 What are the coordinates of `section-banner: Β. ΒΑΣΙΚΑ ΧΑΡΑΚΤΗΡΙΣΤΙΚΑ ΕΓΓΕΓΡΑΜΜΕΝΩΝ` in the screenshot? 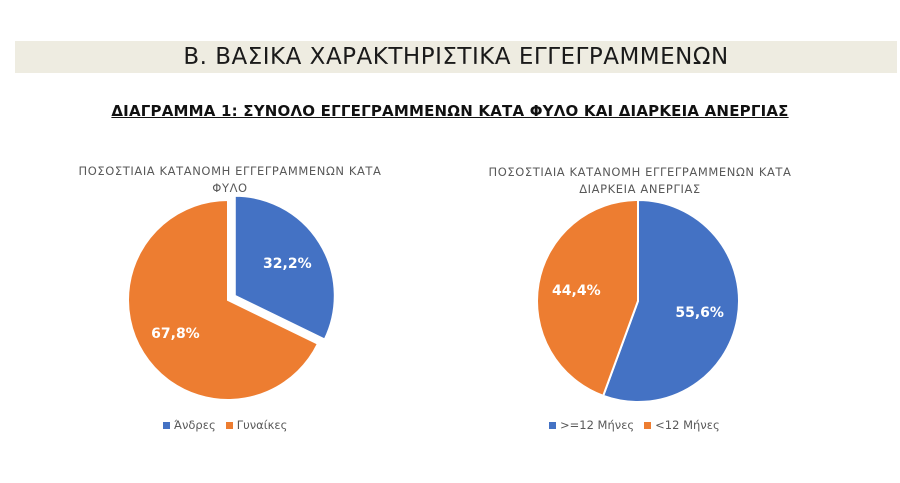 It's located at (456, 57).